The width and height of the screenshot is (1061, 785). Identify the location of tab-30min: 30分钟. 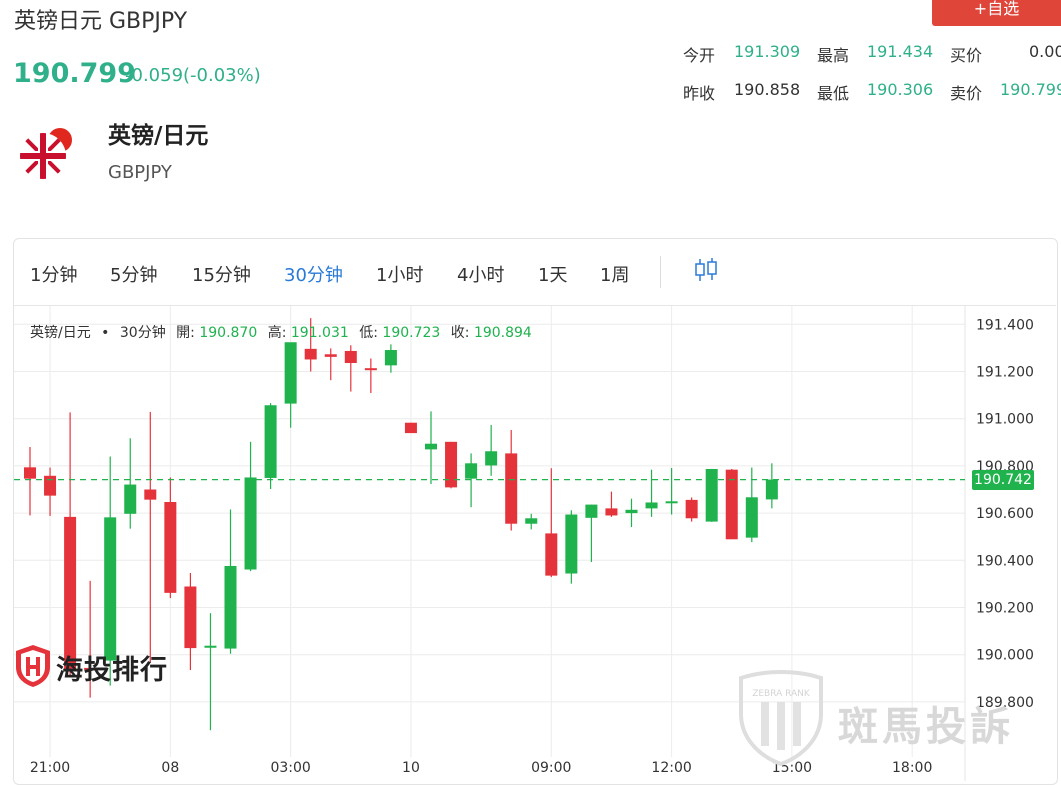
(313, 275).